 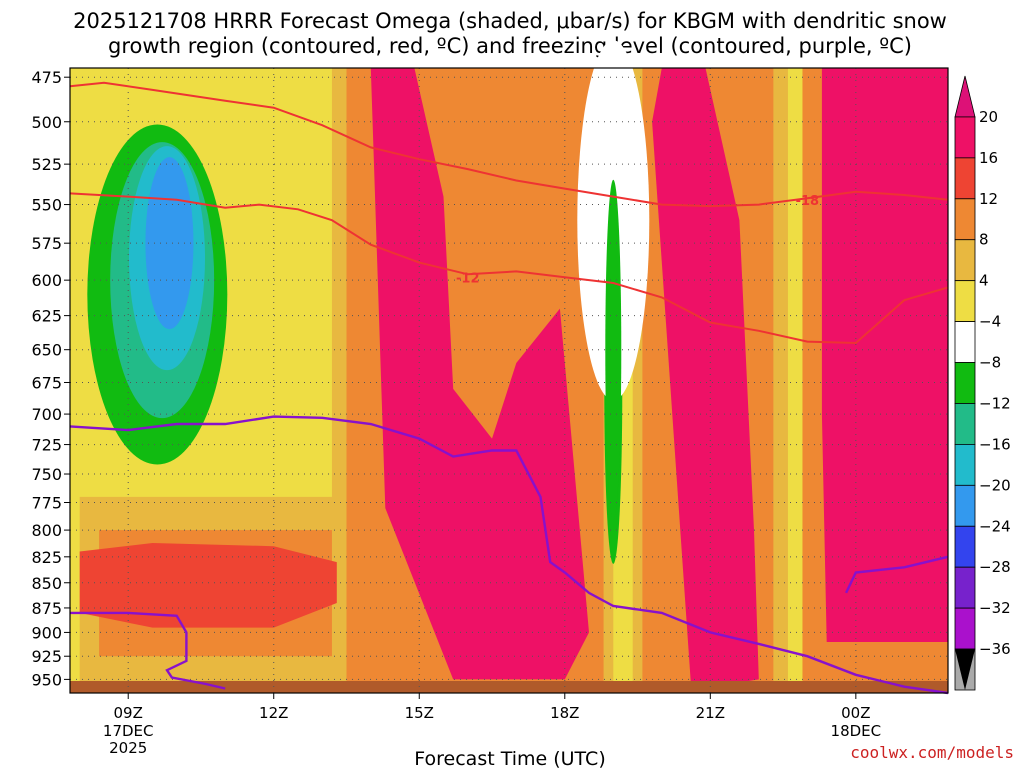 I want to click on omega-uplift-core, so click(x=169, y=243).